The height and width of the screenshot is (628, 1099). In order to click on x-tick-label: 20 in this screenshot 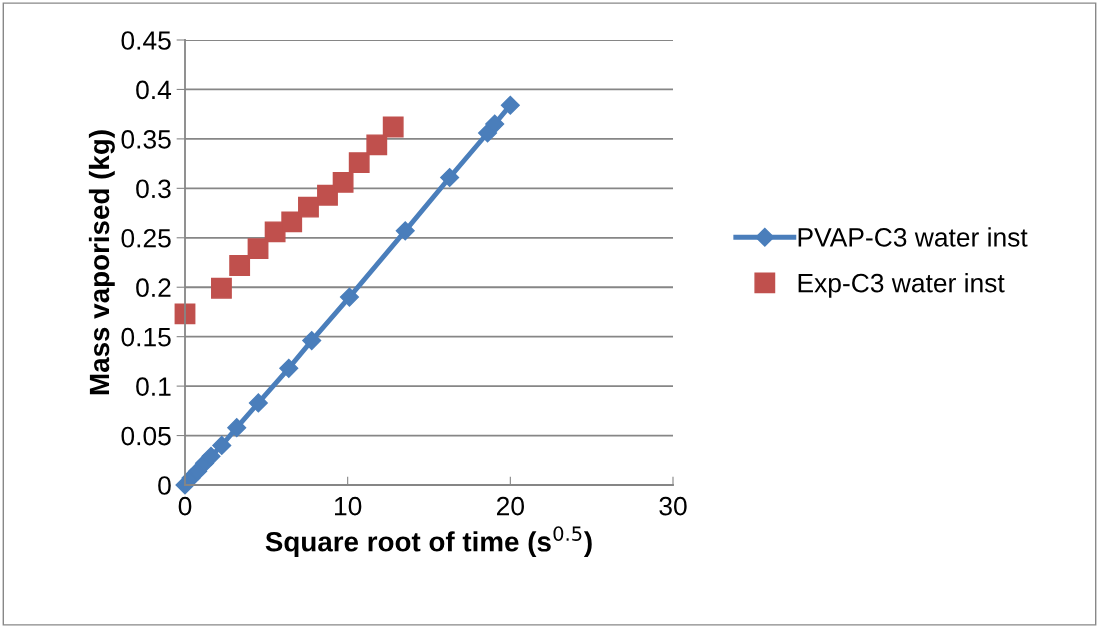, I will do `click(510, 506)`.